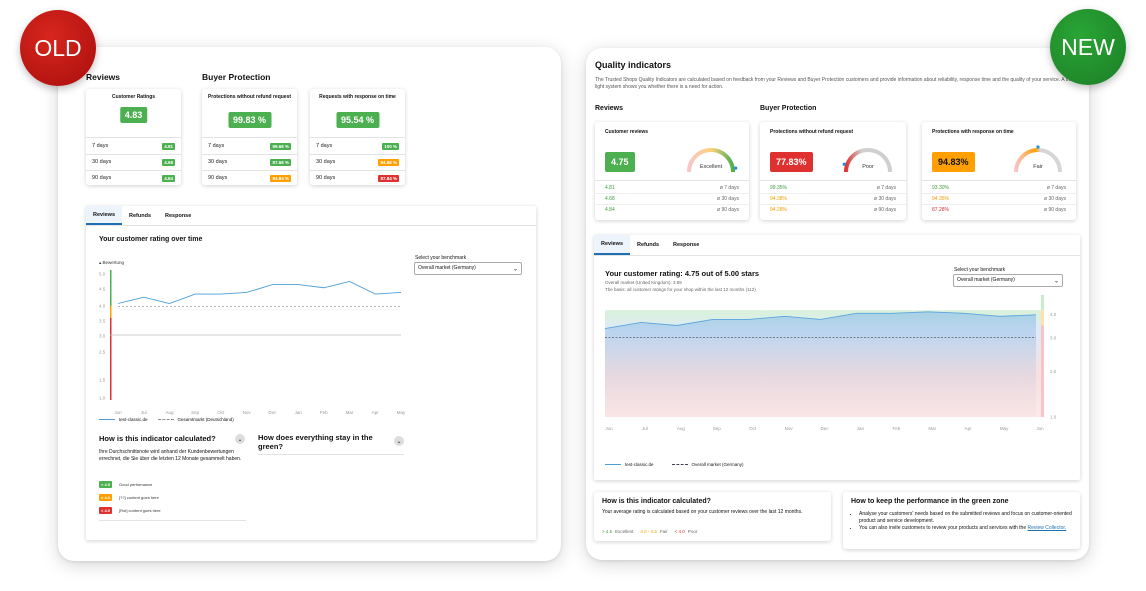  Describe the element at coordinates (778, 188) in the screenshot. I see `new-card-row-value: 99.35%` at that location.